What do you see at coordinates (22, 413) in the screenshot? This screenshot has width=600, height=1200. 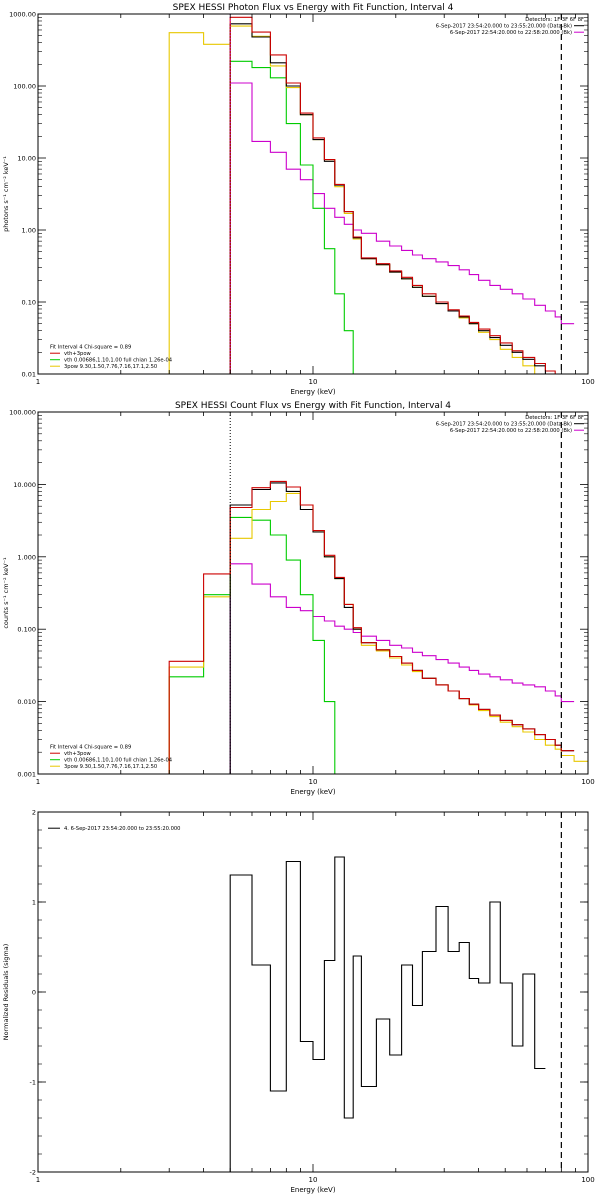 I see `y-tick-label: 100.000` at bounding box center [22, 413].